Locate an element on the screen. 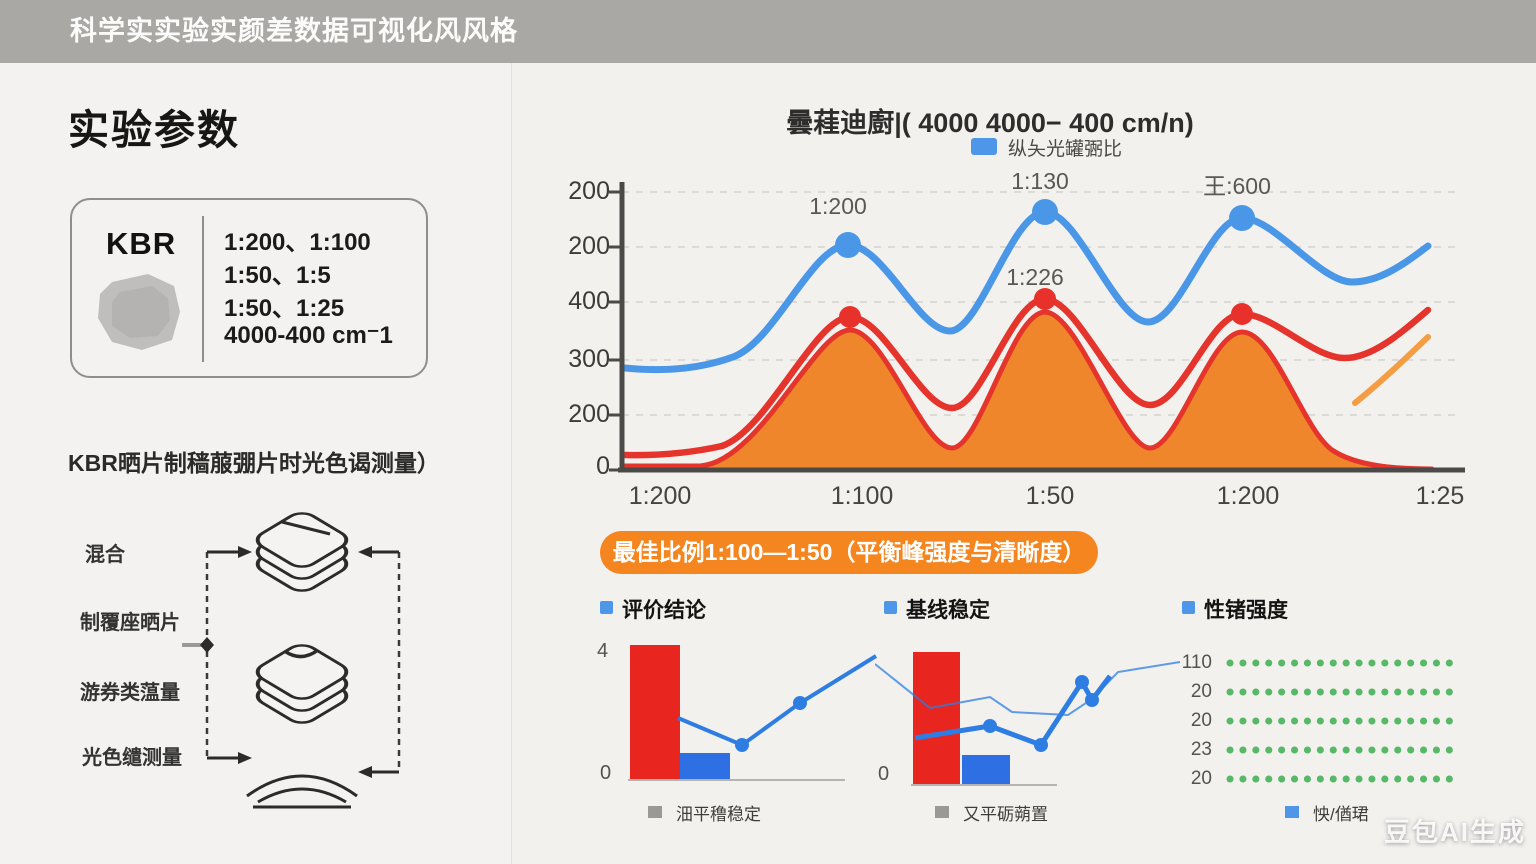 The height and width of the screenshot is (864, 1536). panel-1-chart is located at coordinates (753, 713).